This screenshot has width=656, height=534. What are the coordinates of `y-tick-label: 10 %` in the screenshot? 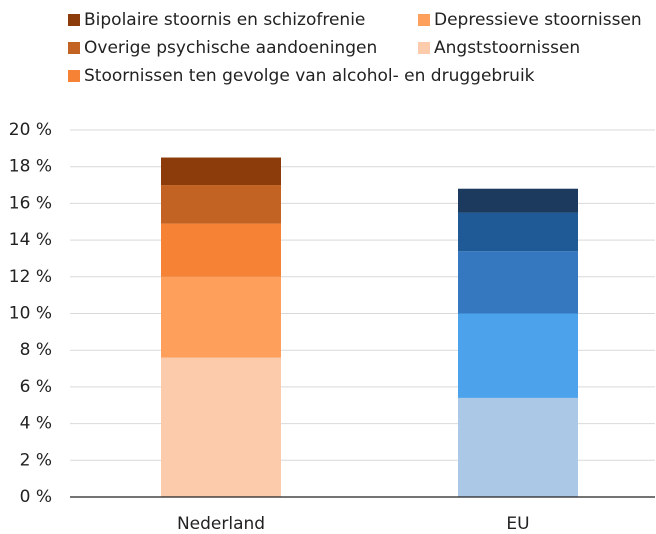 It's located at (30, 314).